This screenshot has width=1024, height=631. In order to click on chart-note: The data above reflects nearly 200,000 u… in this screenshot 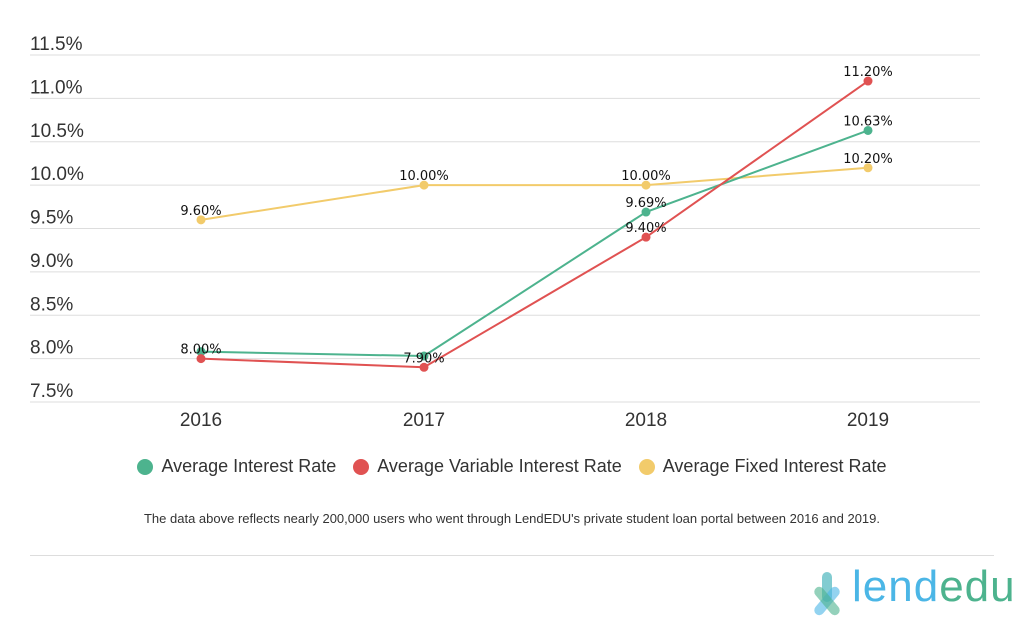, I will do `click(512, 518)`.